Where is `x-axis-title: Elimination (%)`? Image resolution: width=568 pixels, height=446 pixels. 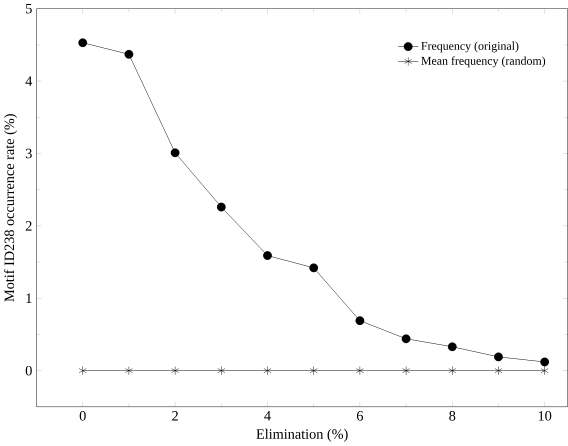
x-axis-title: Elimination (%) is located at coordinates (302, 435).